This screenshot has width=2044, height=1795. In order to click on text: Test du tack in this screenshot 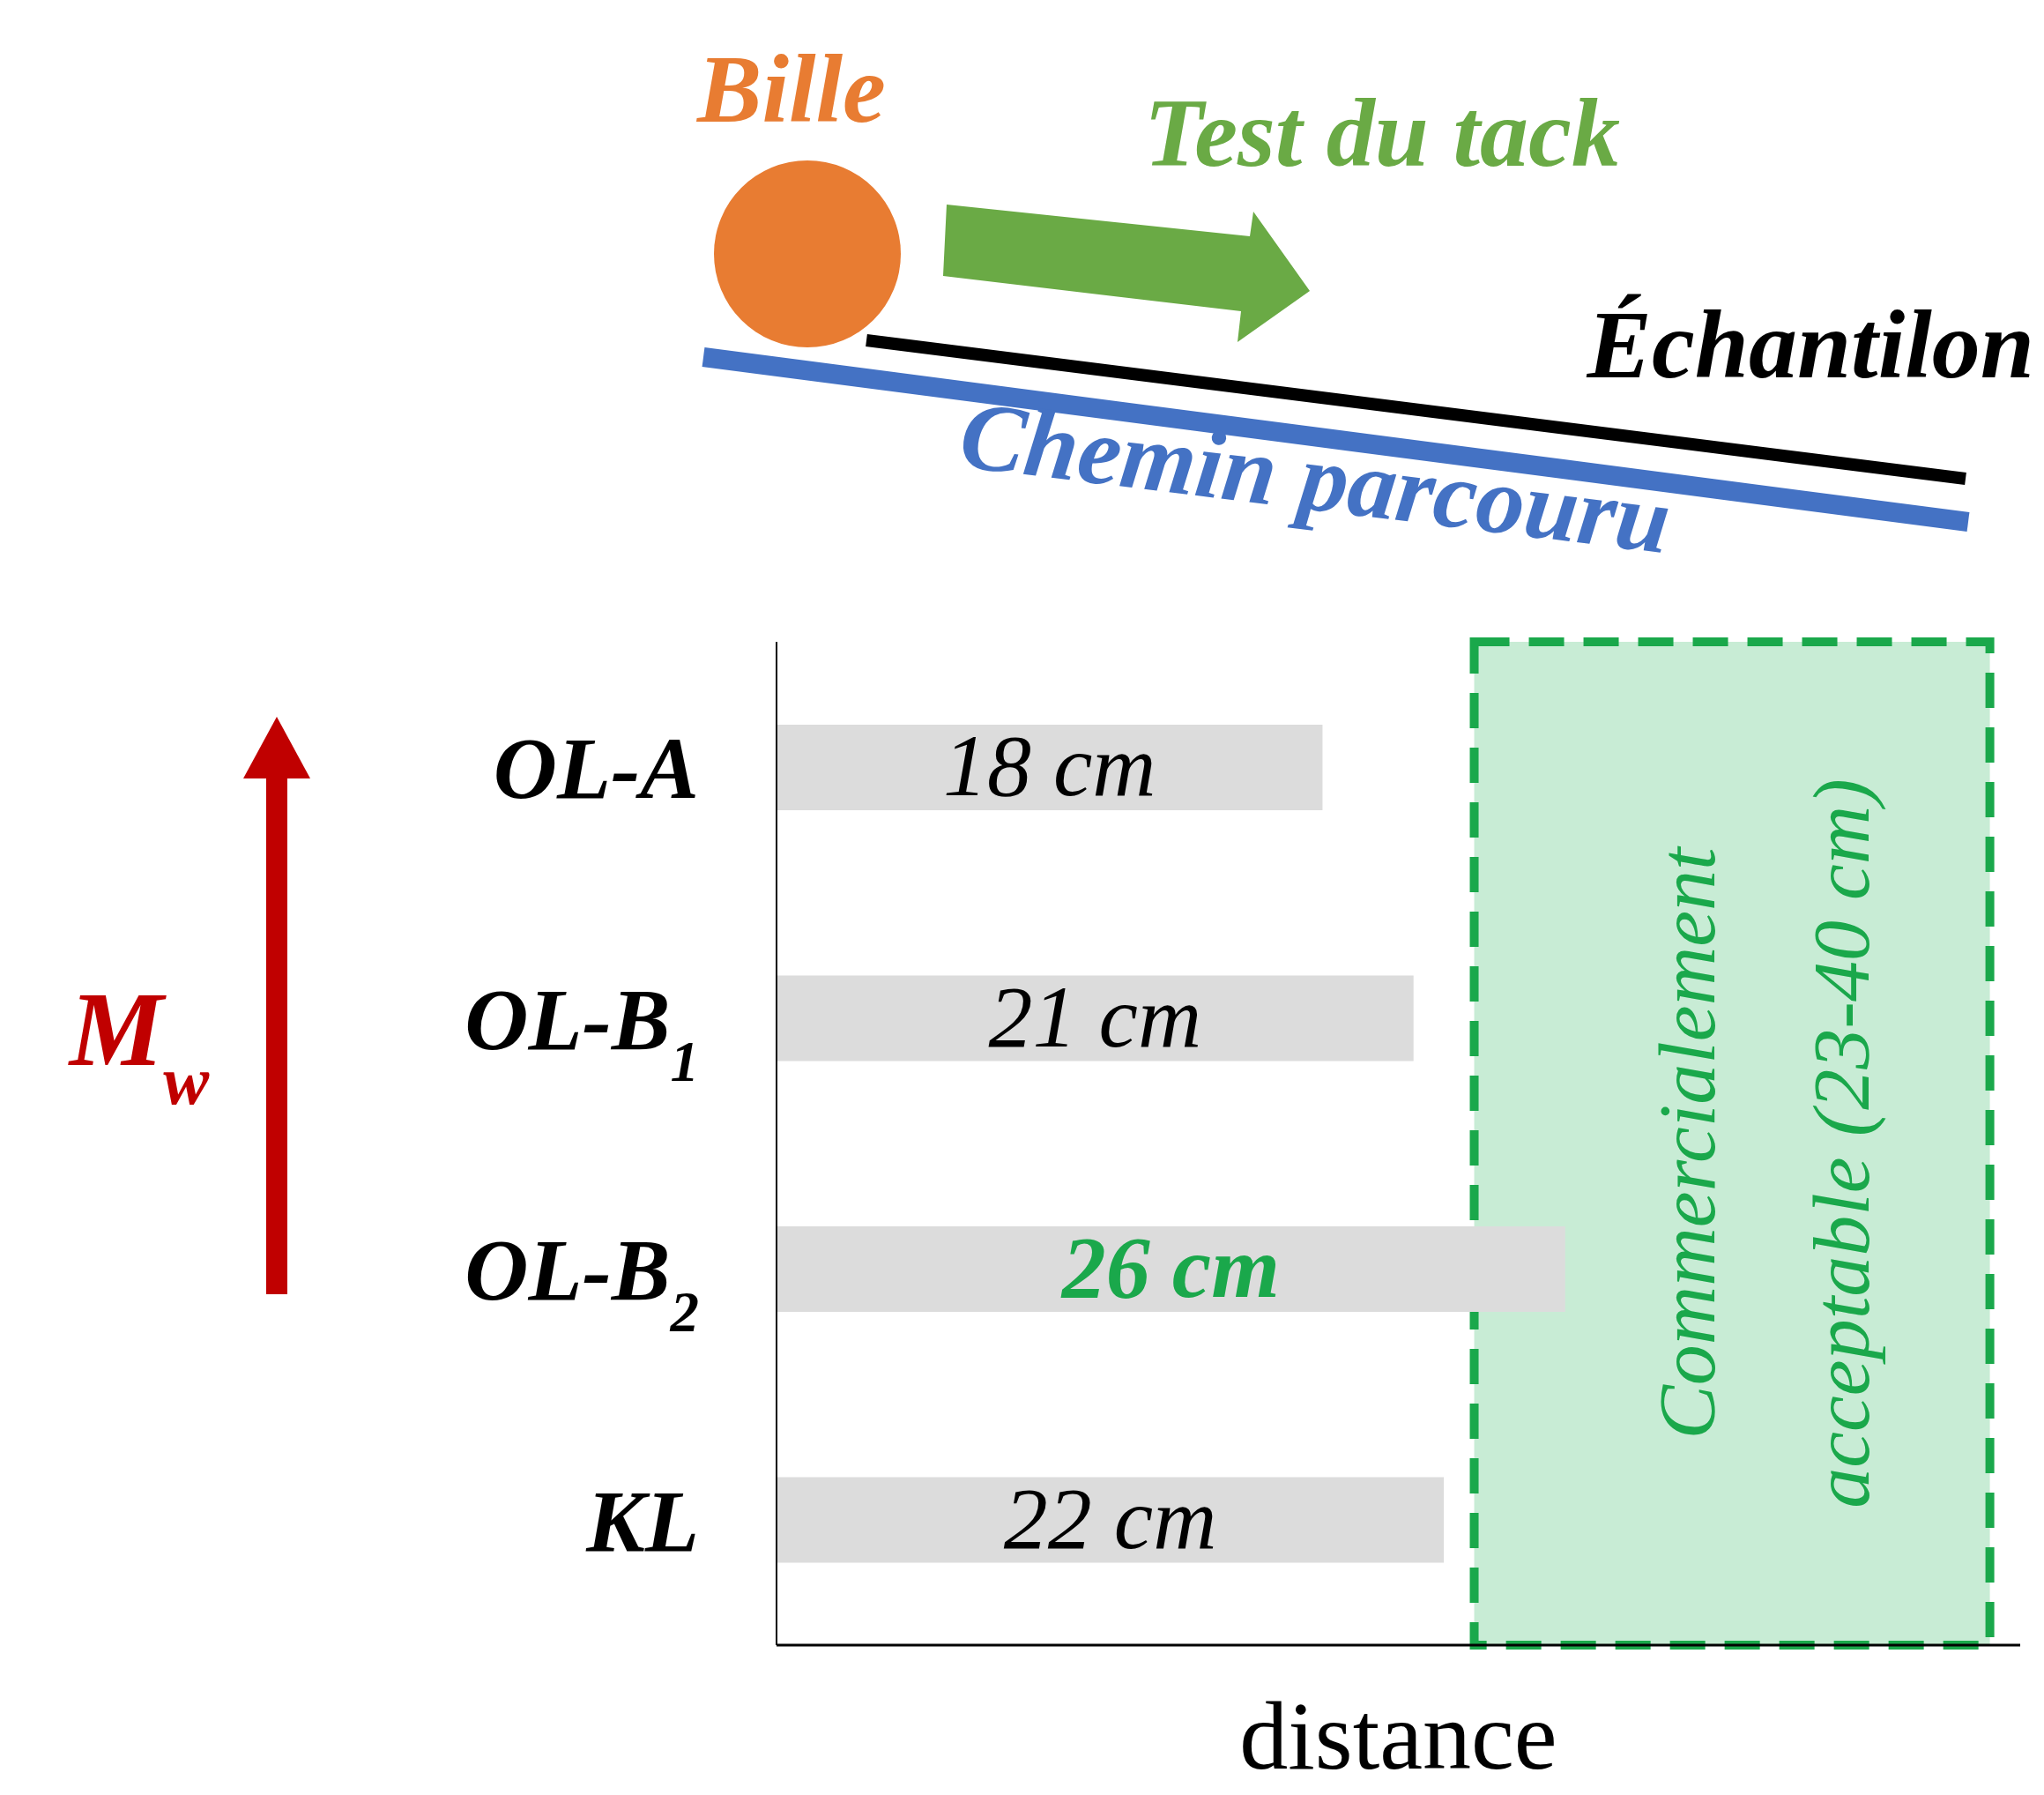, I will do `click(1382, 133)`.